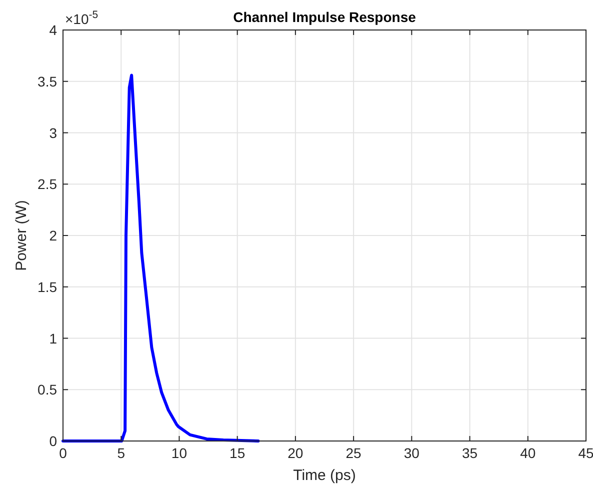 The height and width of the screenshot is (492, 593). Describe the element at coordinates (53, 441) in the screenshot. I see `y-tick-label: 0` at that location.